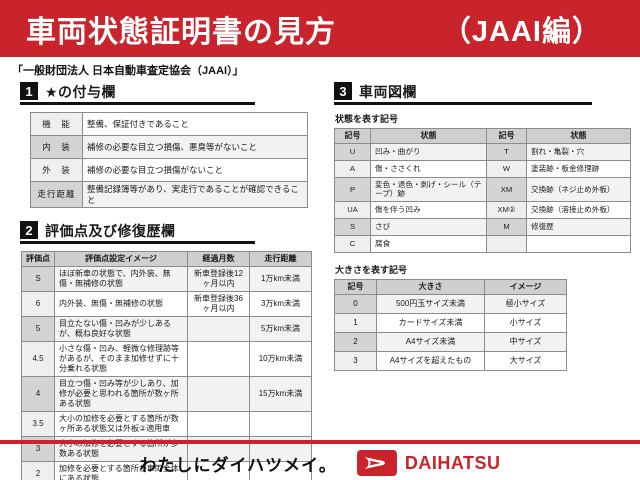  What do you see at coordinates (430, 303) in the screenshot?
I see `size-cell: 500円玉サイズ未満` at bounding box center [430, 303].